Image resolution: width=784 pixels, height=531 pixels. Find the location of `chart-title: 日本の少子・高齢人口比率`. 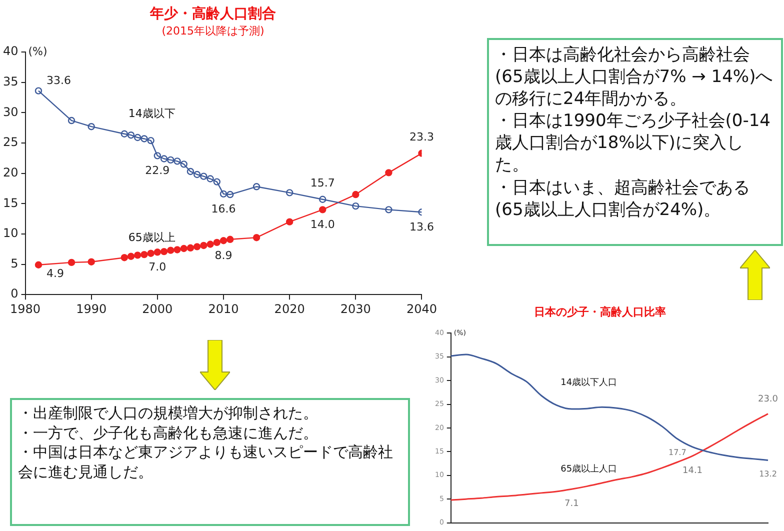

chart-title: 日本の少子・高齢人口比率 is located at coordinates (600, 311).